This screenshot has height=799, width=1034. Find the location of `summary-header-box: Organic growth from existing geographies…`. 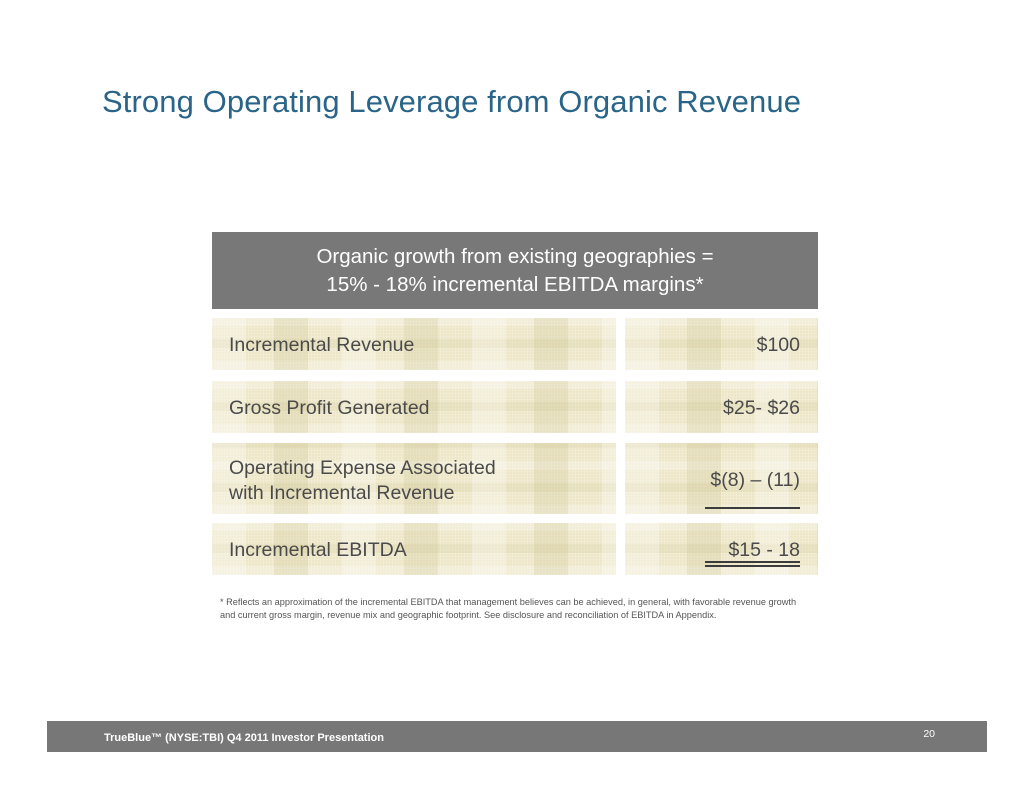

summary-header-box: Organic growth from existing geographies… is located at coordinates (515, 270).